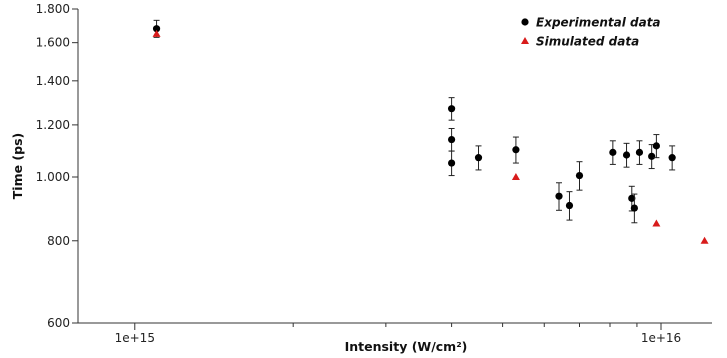 Image resolution: width=727 pixels, height=358 pixels. What do you see at coordinates (661, 338) in the screenshot?
I see `x-tick-label: 1e+16` at bounding box center [661, 338].